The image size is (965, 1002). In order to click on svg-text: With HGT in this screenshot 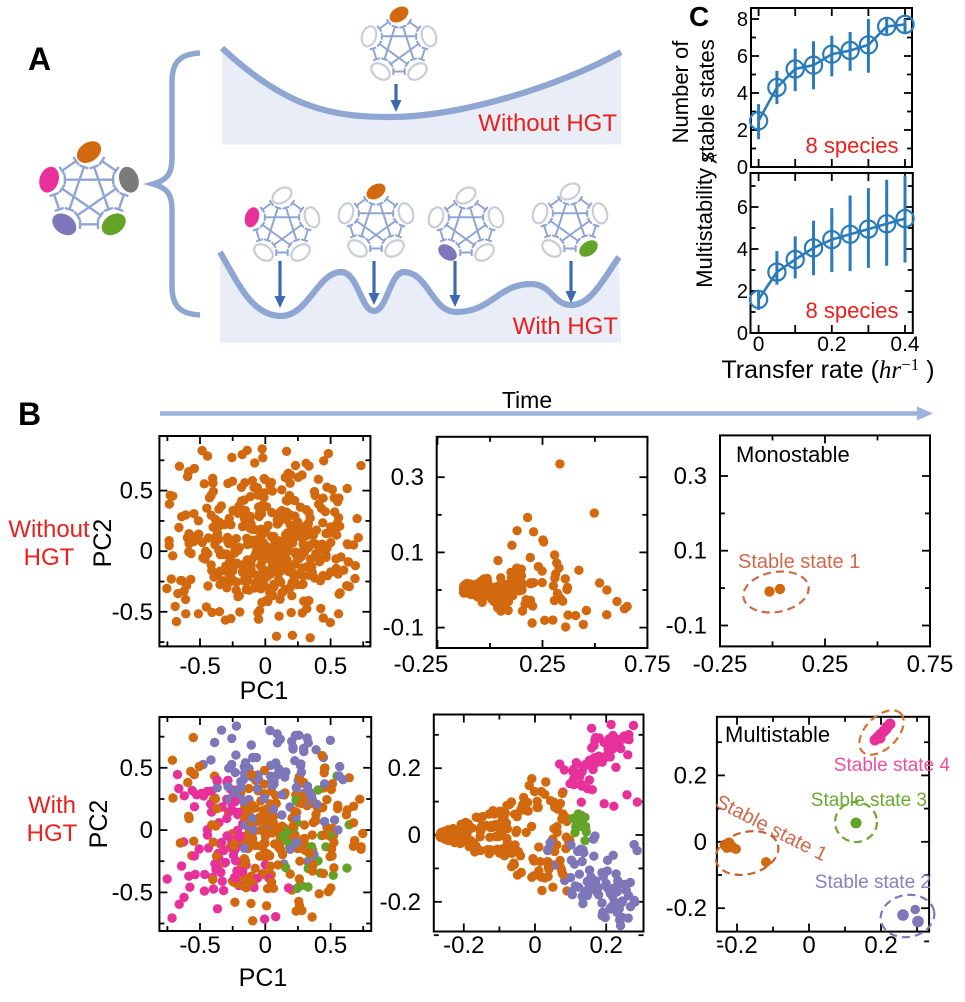, I will do `click(566, 326)`.